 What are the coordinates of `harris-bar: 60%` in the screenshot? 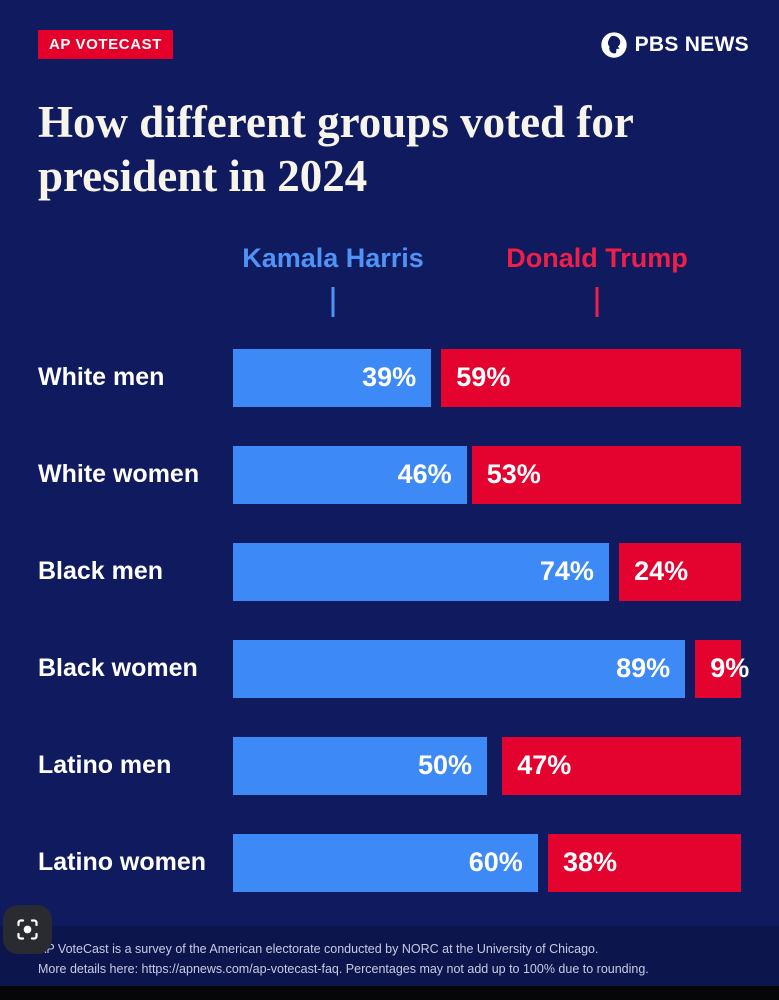 It's located at (385, 862).